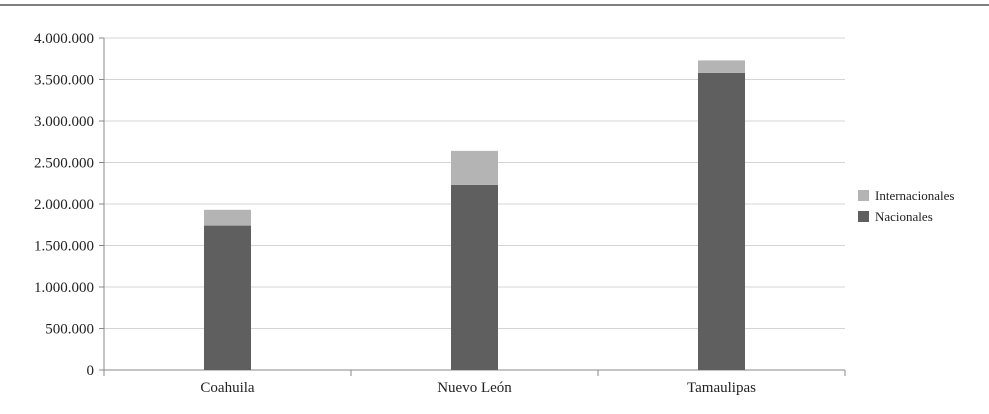 Image resolution: width=989 pixels, height=414 pixels. I want to click on legend-swatch-nacionales, so click(863, 216).